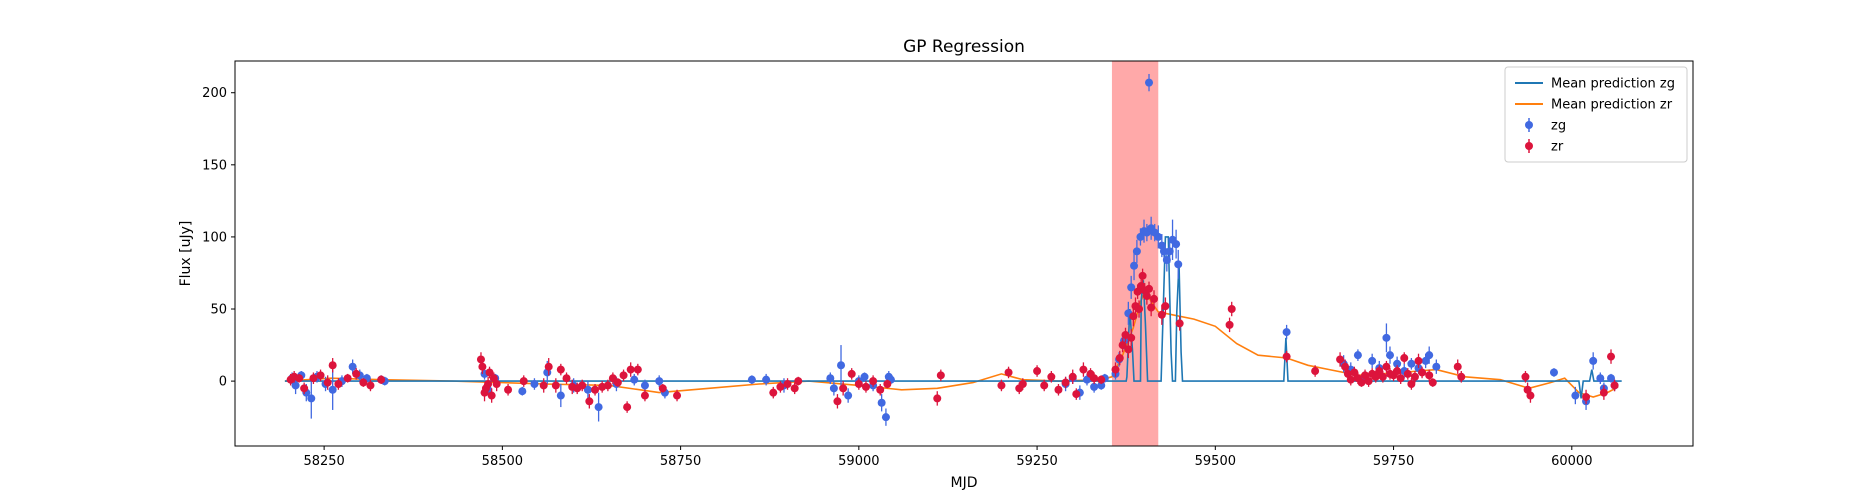  What do you see at coordinates (1393, 461) in the screenshot?
I see `x-tick-label: 59750` at bounding box center [1393, 461].